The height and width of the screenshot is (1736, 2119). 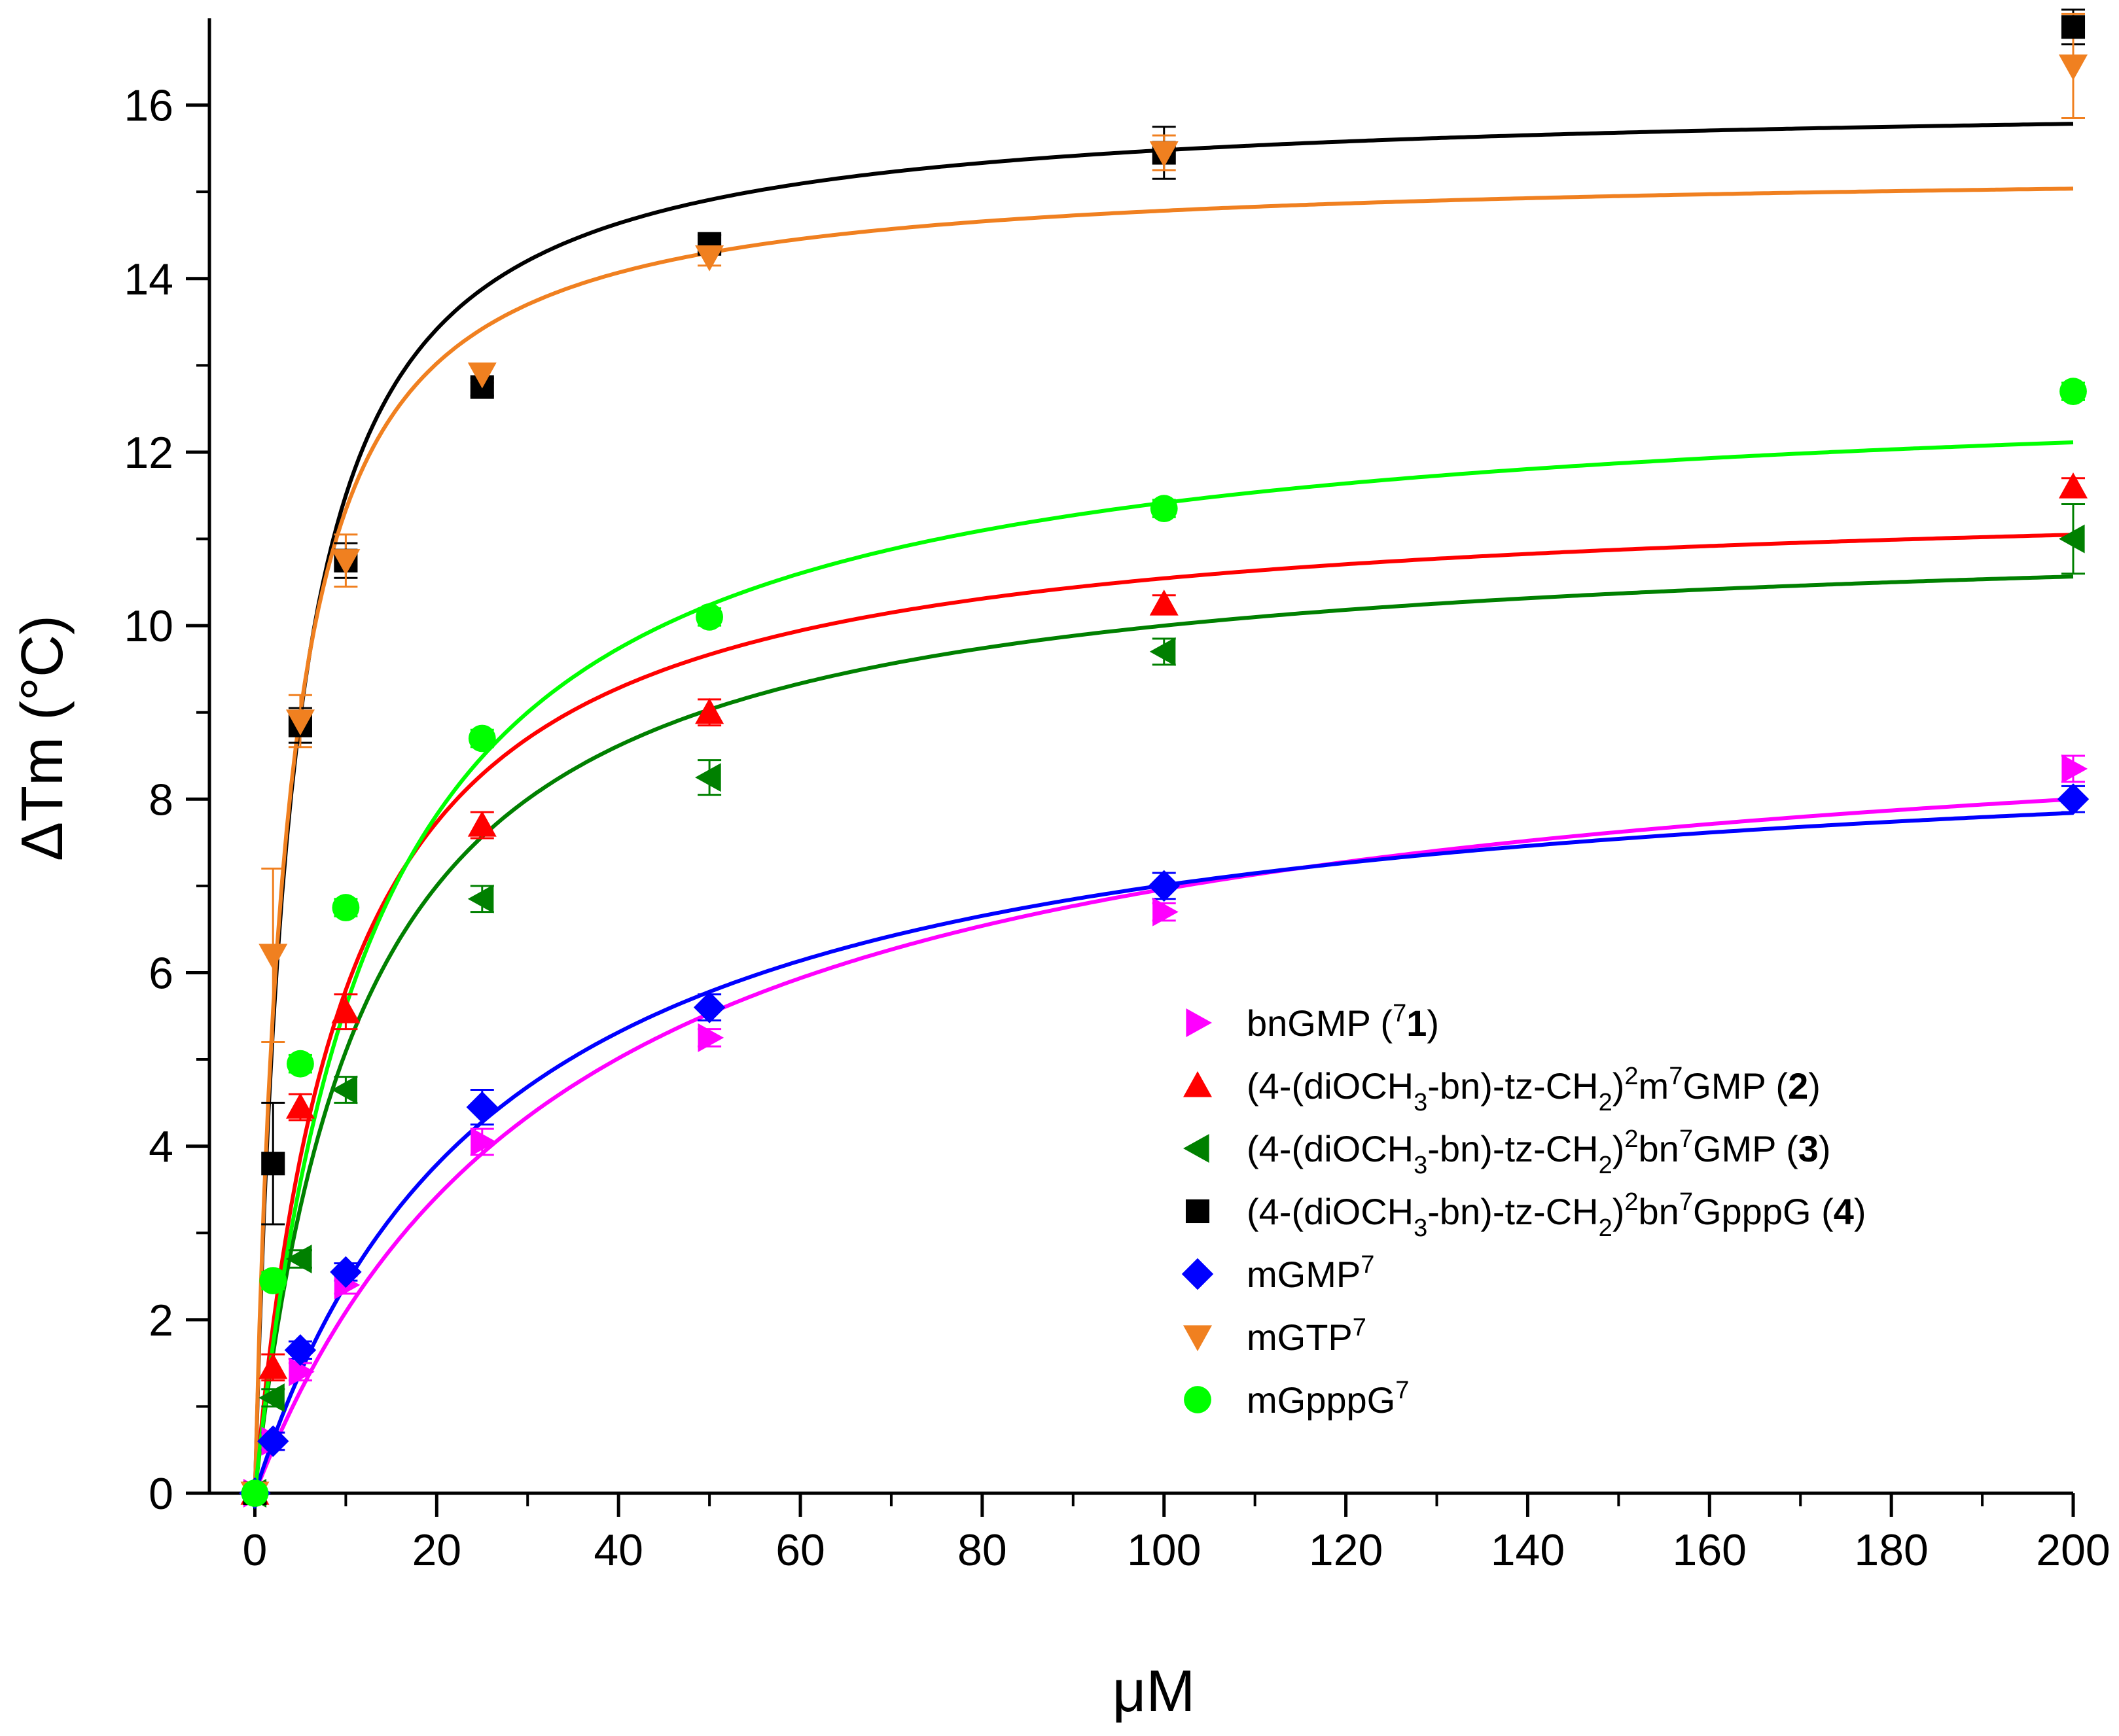 I want to click on legend-label-3: (4-(diOCH3-bn)-tz-CH2)2bn7GMP (3), so click(x=1539, y=1152).